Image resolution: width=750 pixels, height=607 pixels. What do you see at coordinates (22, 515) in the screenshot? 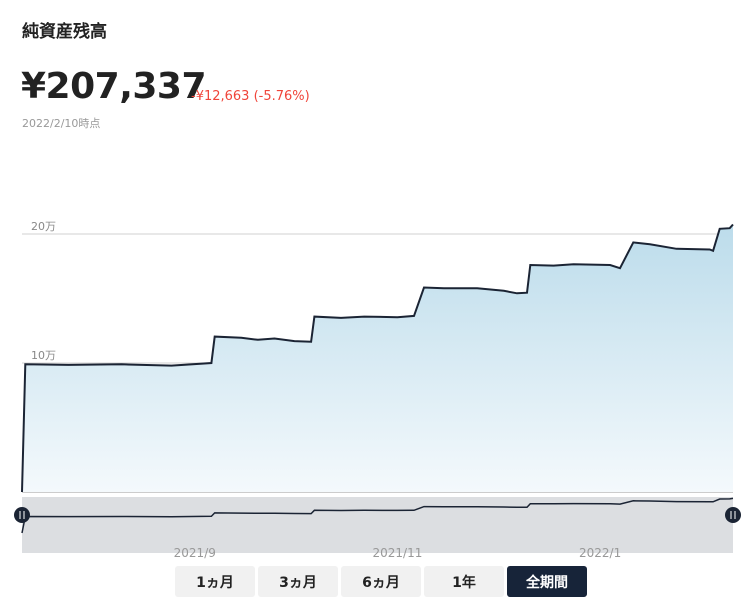
I see `navigator-handle-left` at bounding box center [22, 515].